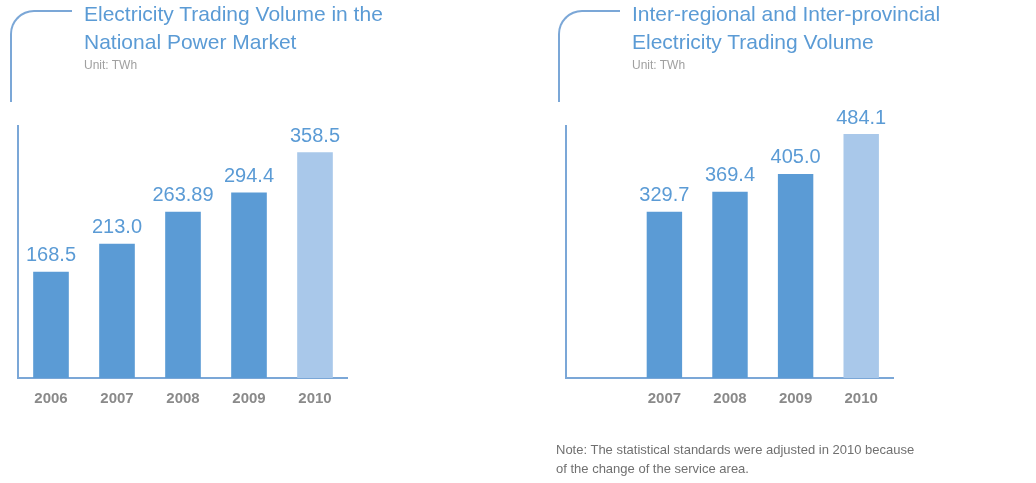 The image size is (1036, 483). What do you see at coordinates (787, 28) in the screenshot?
I see `chart-title: Inter-regional and Inter-provincial Electricity Trading Volume` at bounding box center [787, 28].